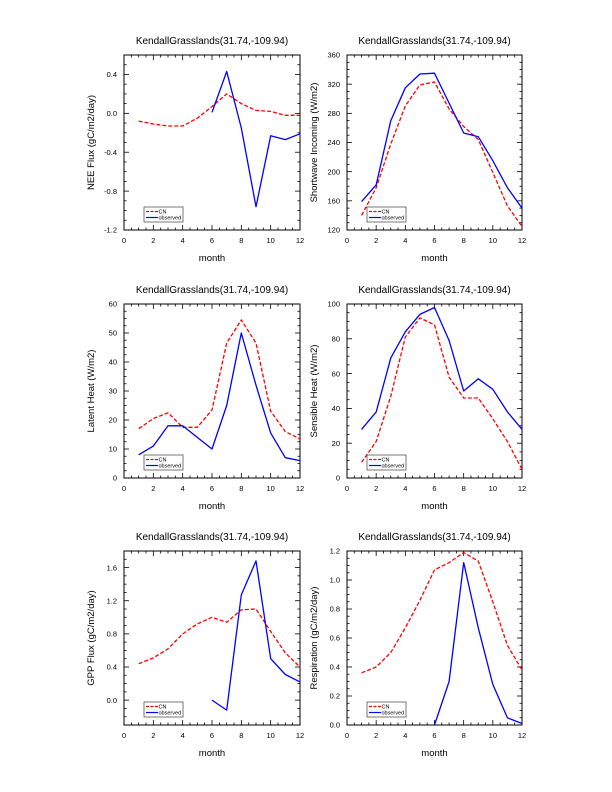 The height and width of the screenshot is (792, 612). Describe the element at coordinates (314, 143) in the screenshot. I see `y-axis-label: Shortwave Incoming (W/m2)` at that location.